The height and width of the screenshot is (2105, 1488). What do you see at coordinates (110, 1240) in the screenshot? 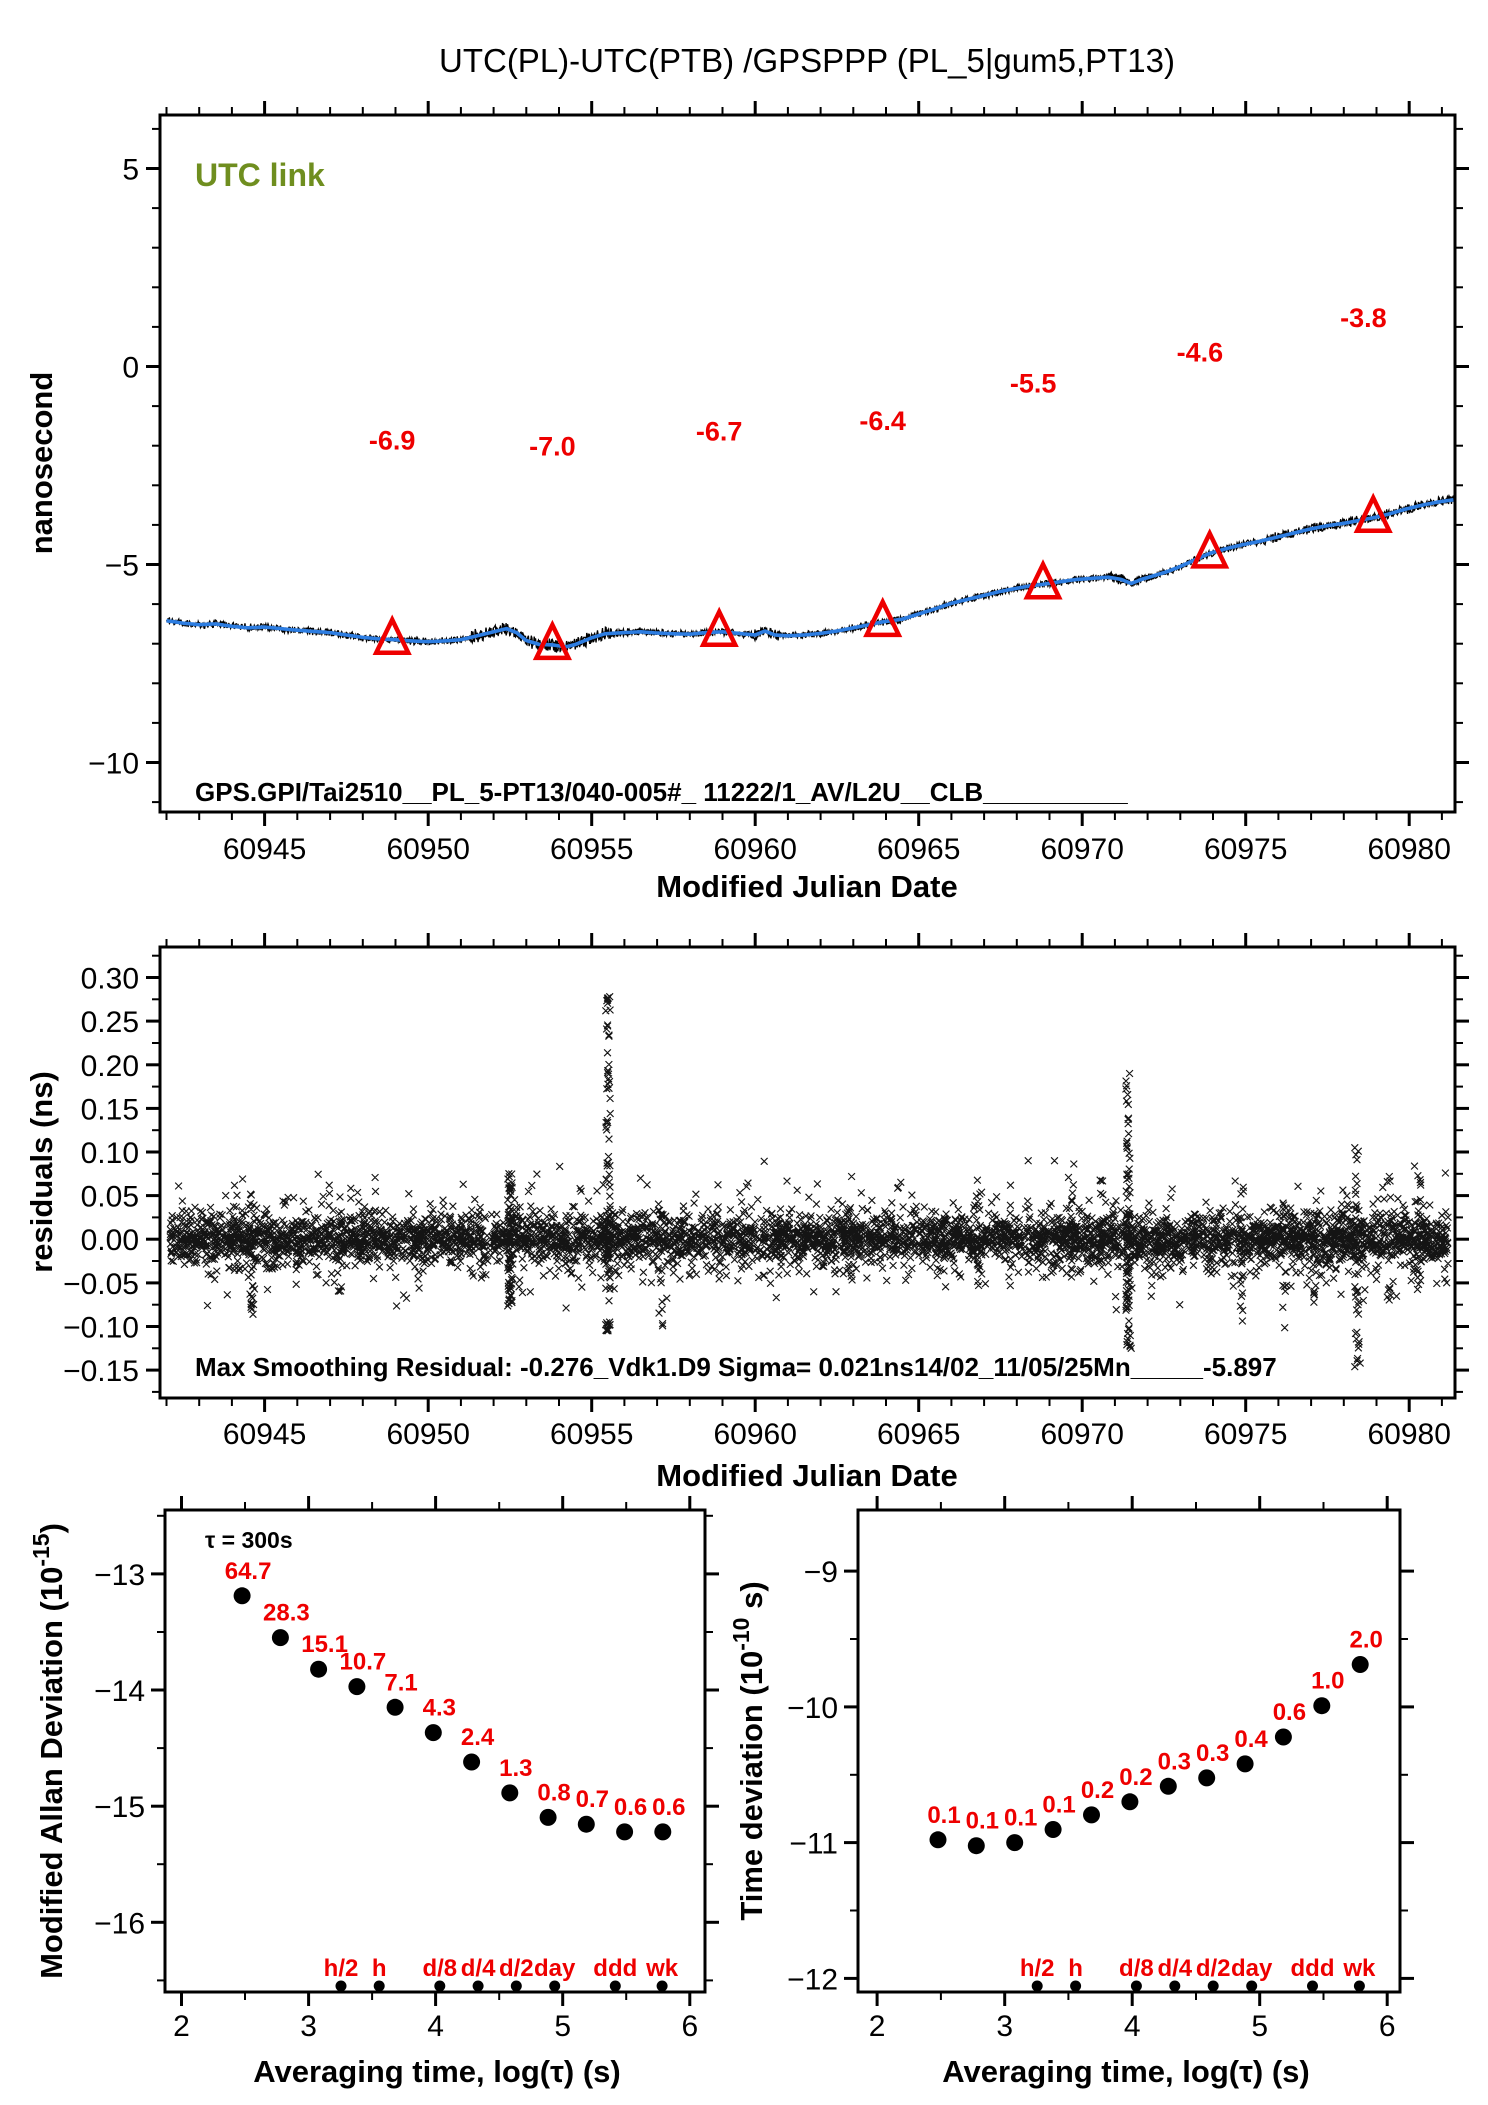
I see `y-tick-label: 0.00` at bounding box center [110, 1240].